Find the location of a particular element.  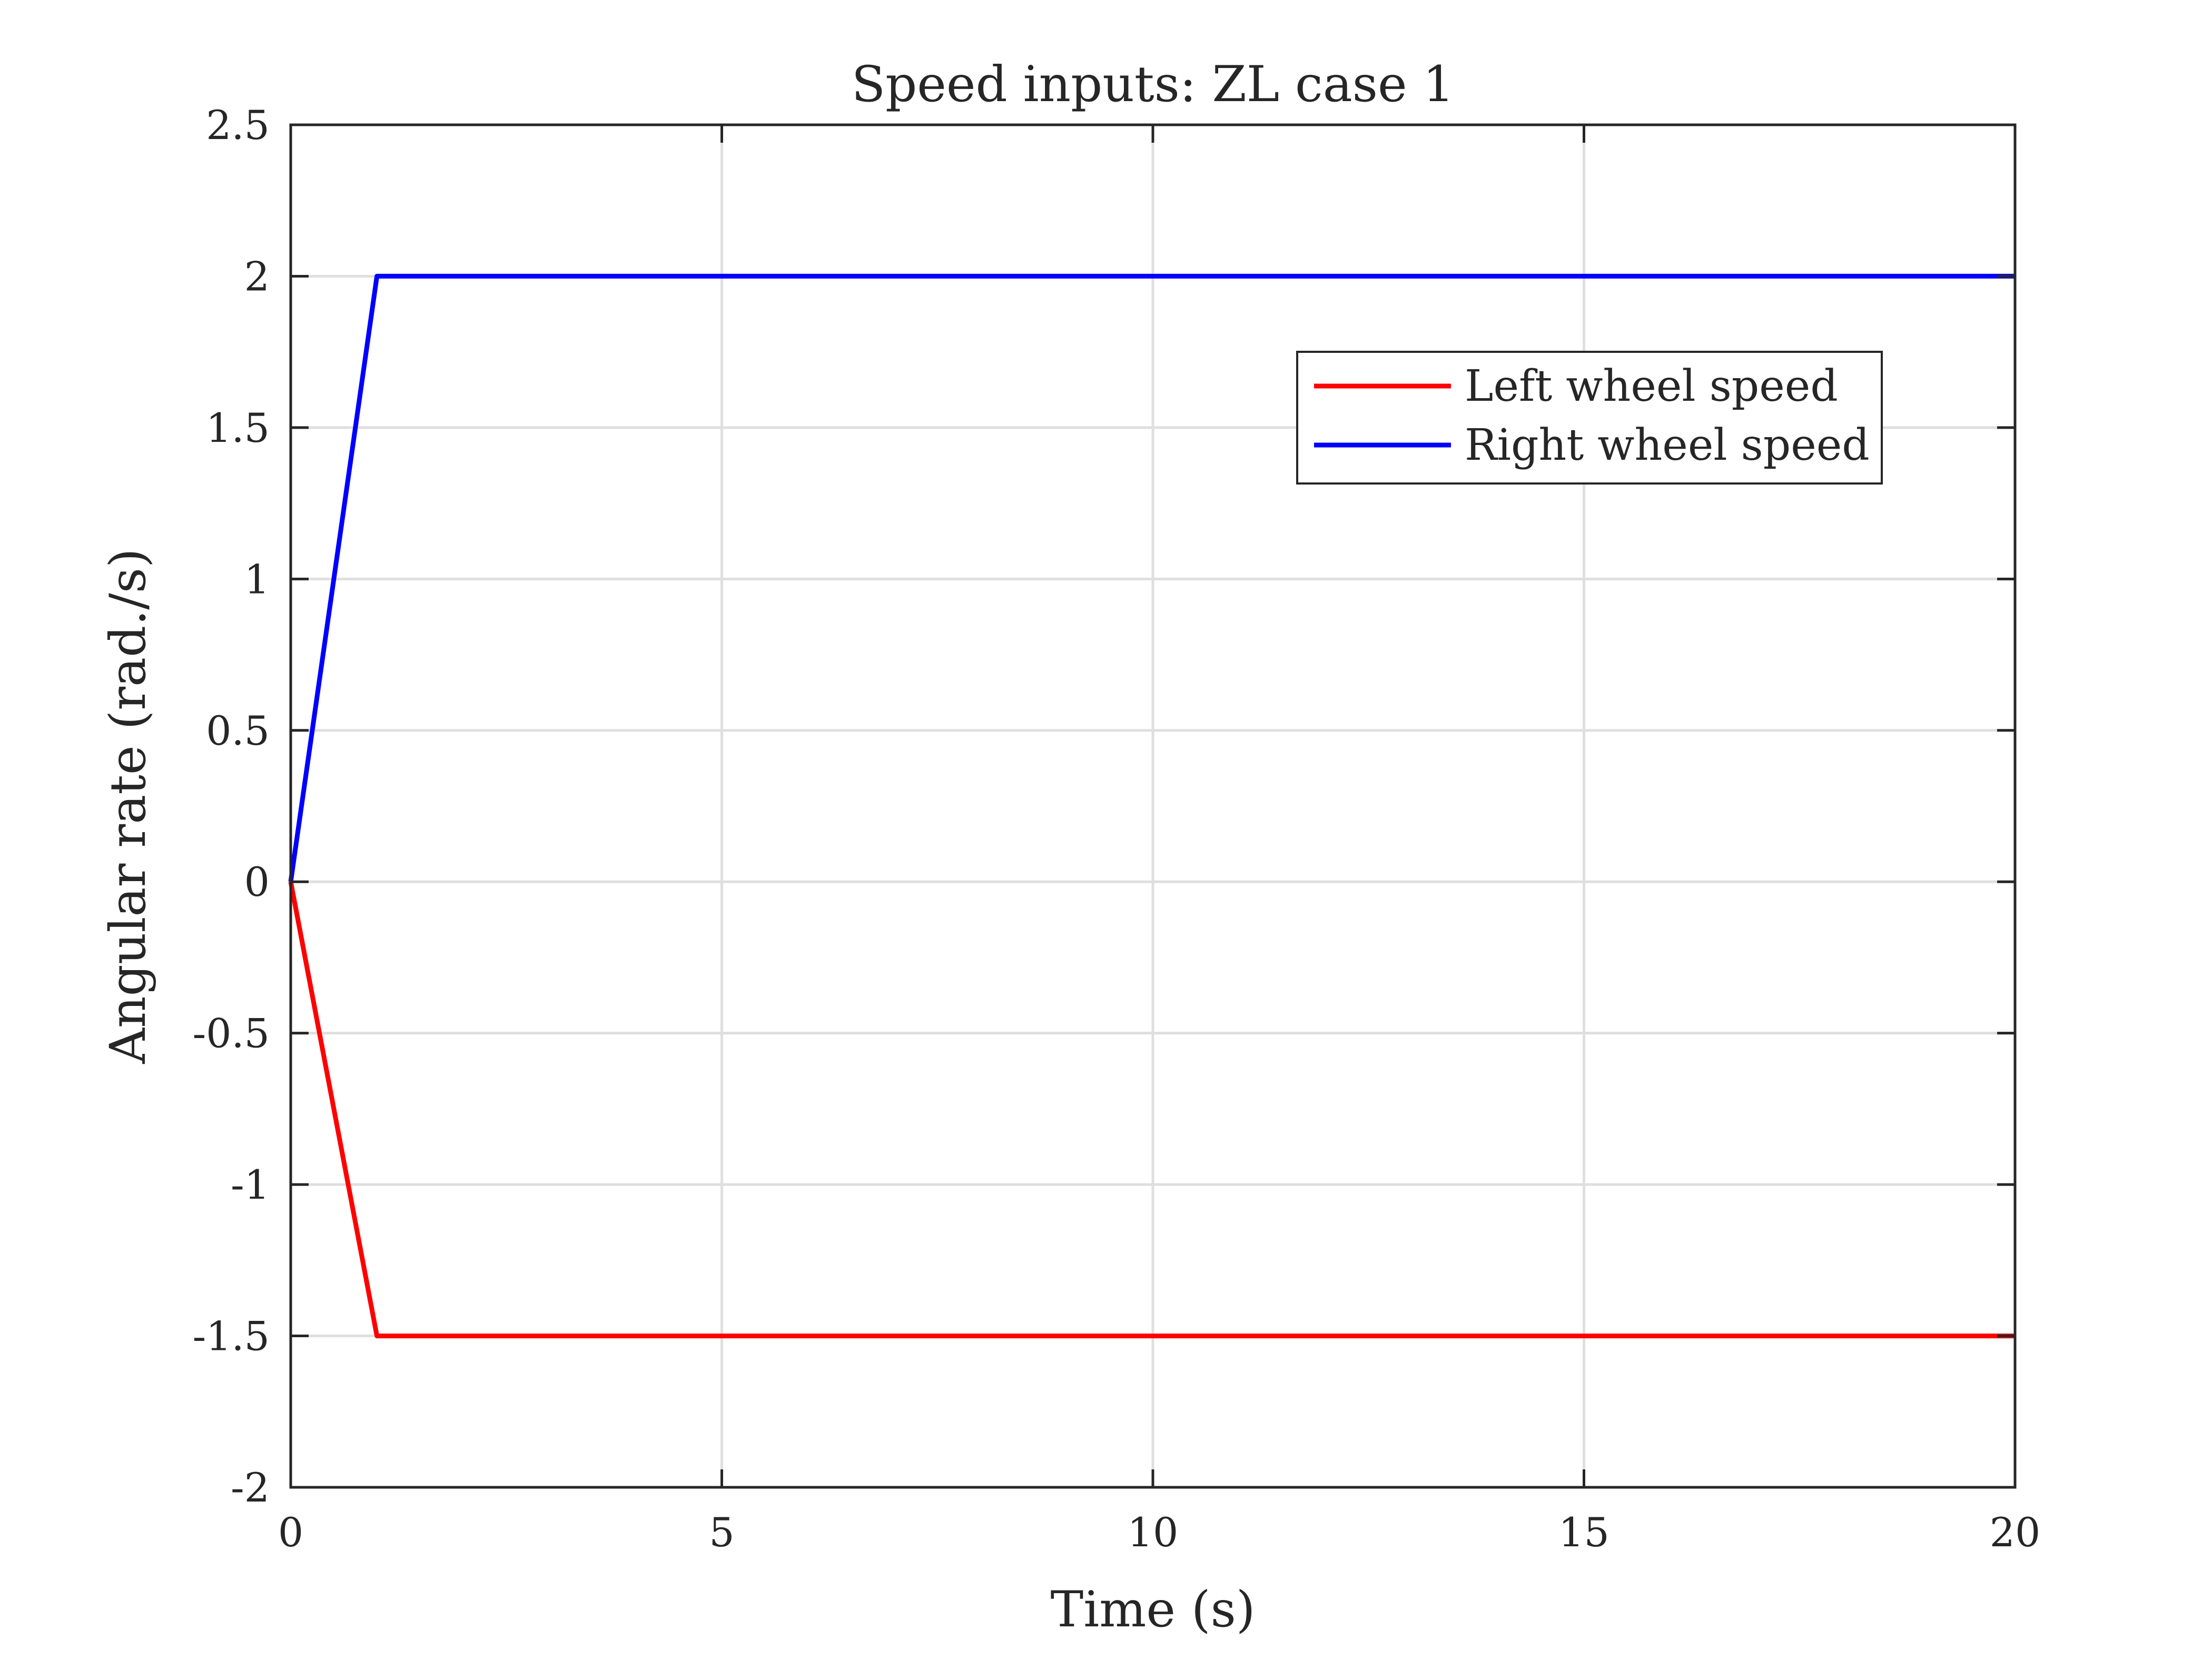

x-tick-label: 10 is located at coordinates (1153, 1532).